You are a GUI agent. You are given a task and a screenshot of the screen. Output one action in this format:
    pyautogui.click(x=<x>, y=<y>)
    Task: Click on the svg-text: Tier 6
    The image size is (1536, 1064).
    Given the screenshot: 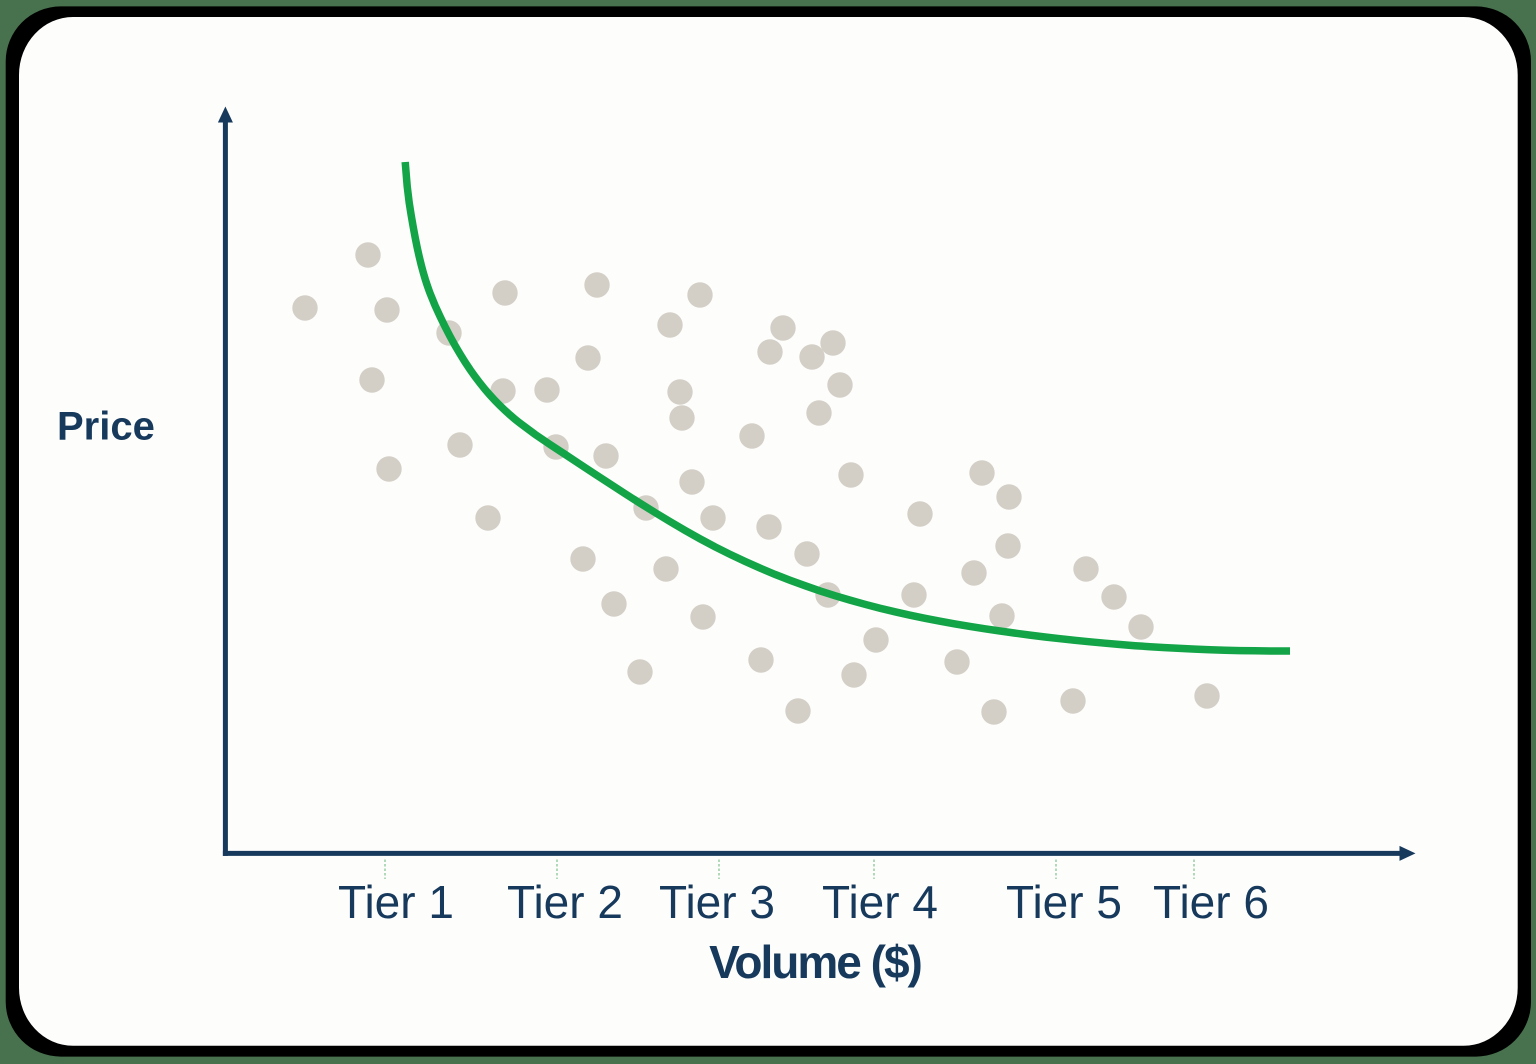 What is the action you would take?
    pyautogui.click(x=1211, y=902)
    